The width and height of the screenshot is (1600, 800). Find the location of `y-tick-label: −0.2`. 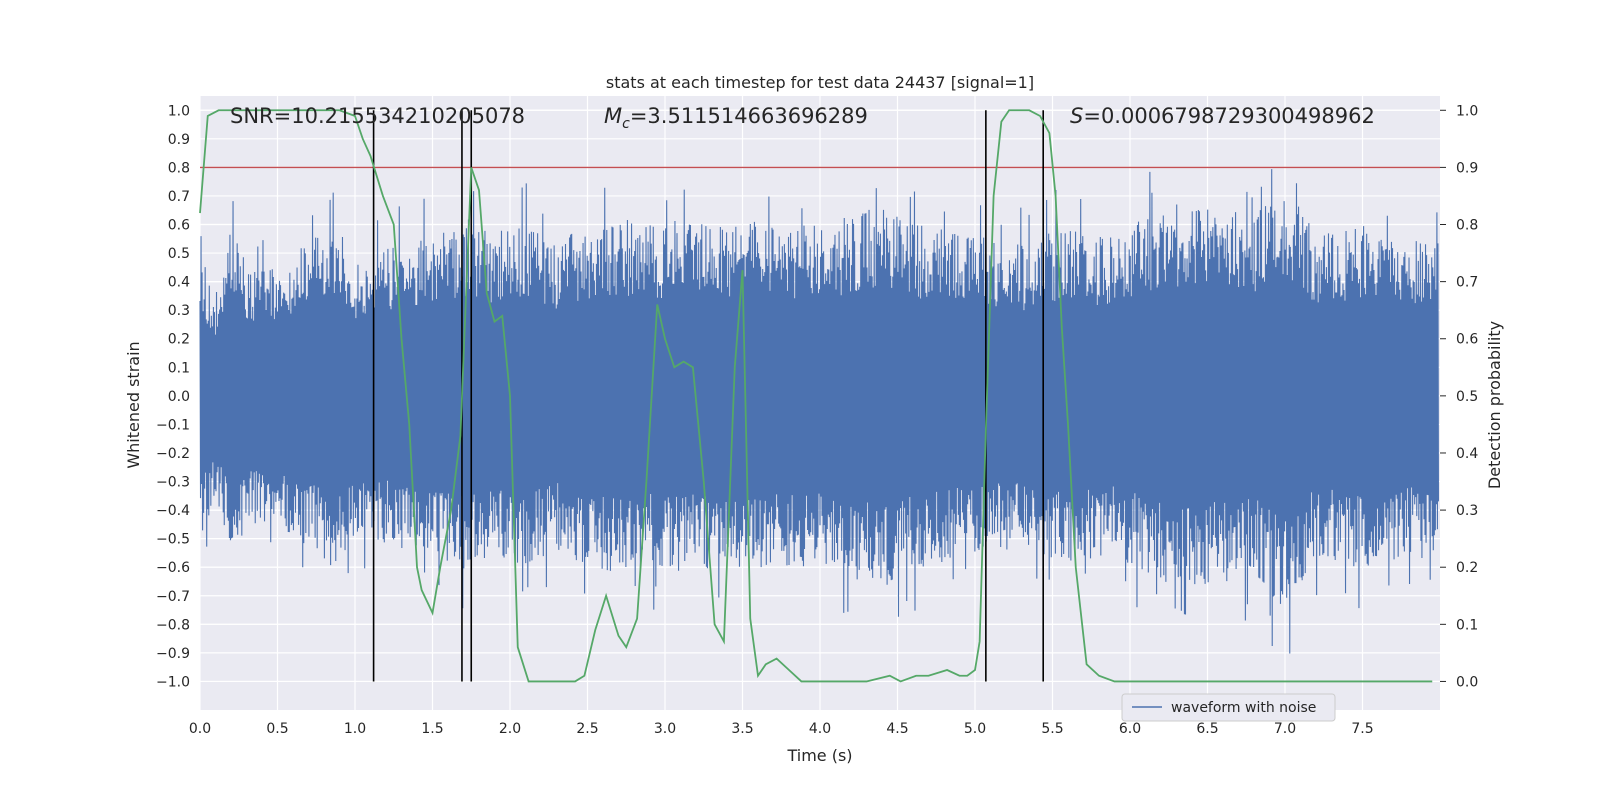

y-tick-label: −0.2 is located at coordinates (173, 454).